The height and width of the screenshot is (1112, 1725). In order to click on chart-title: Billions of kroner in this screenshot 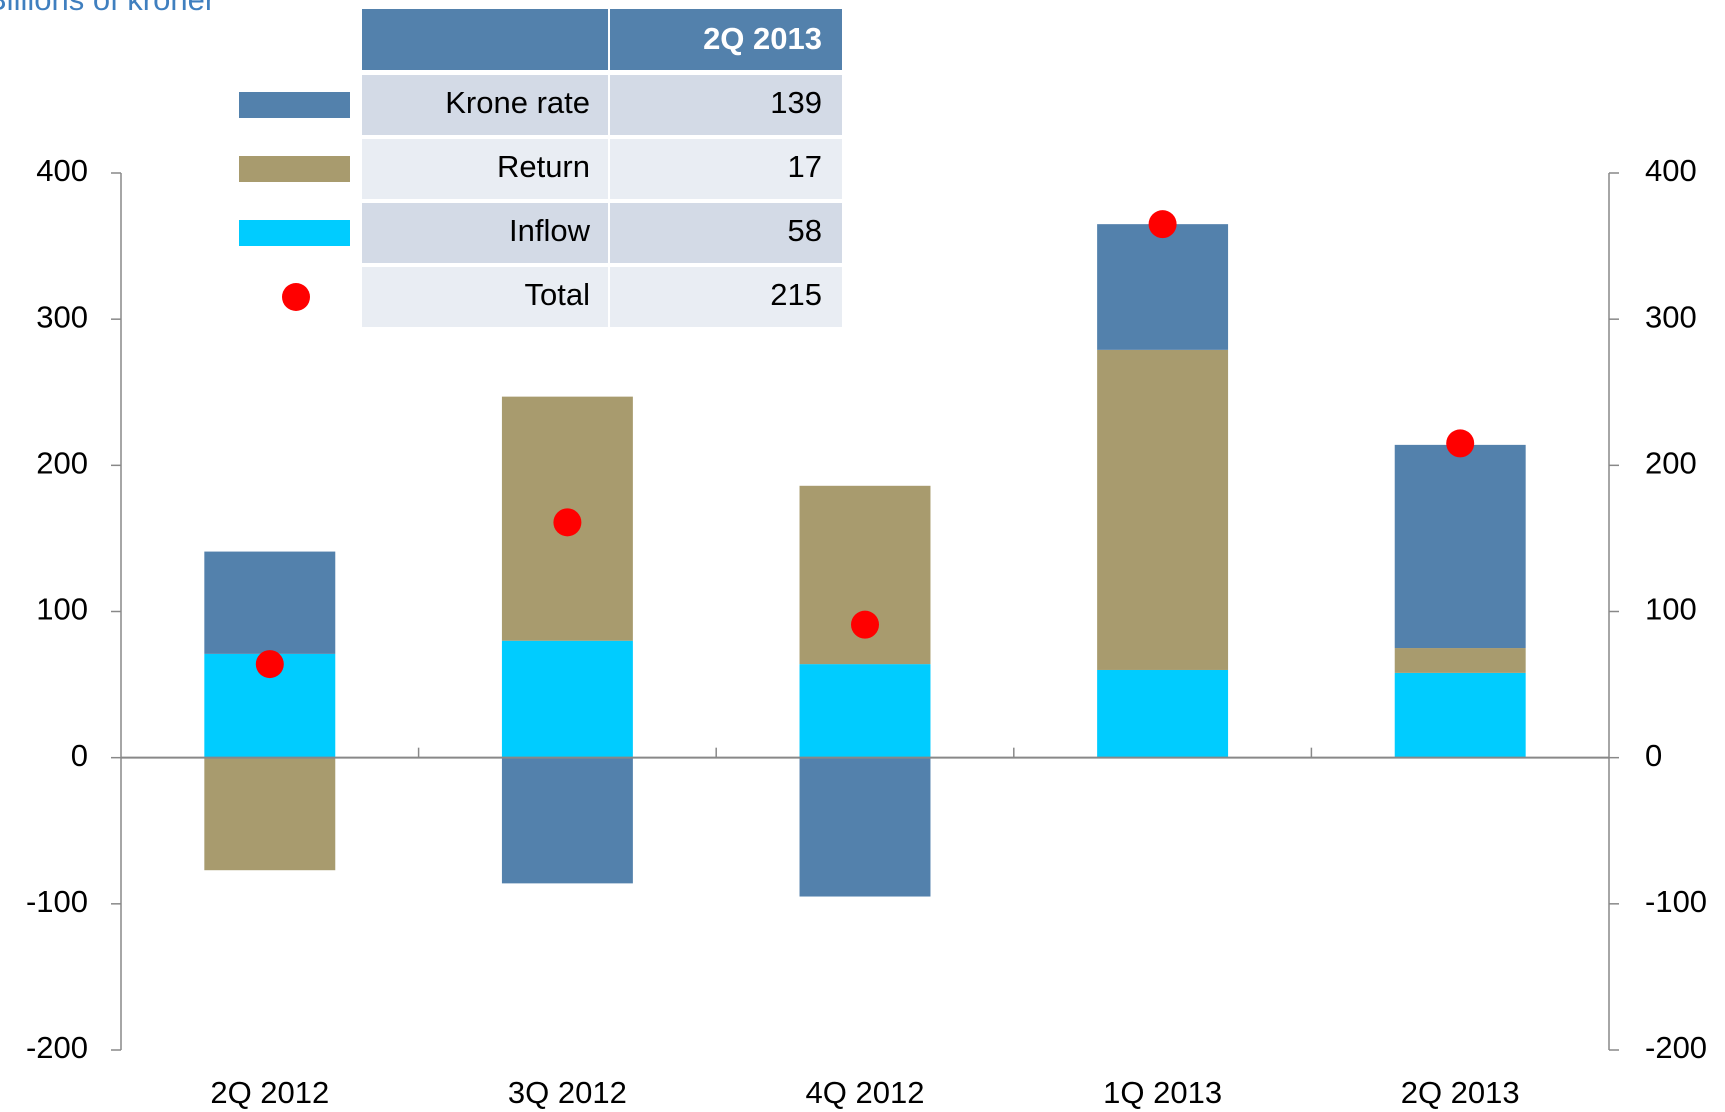, I will do `click(107, 8)`.